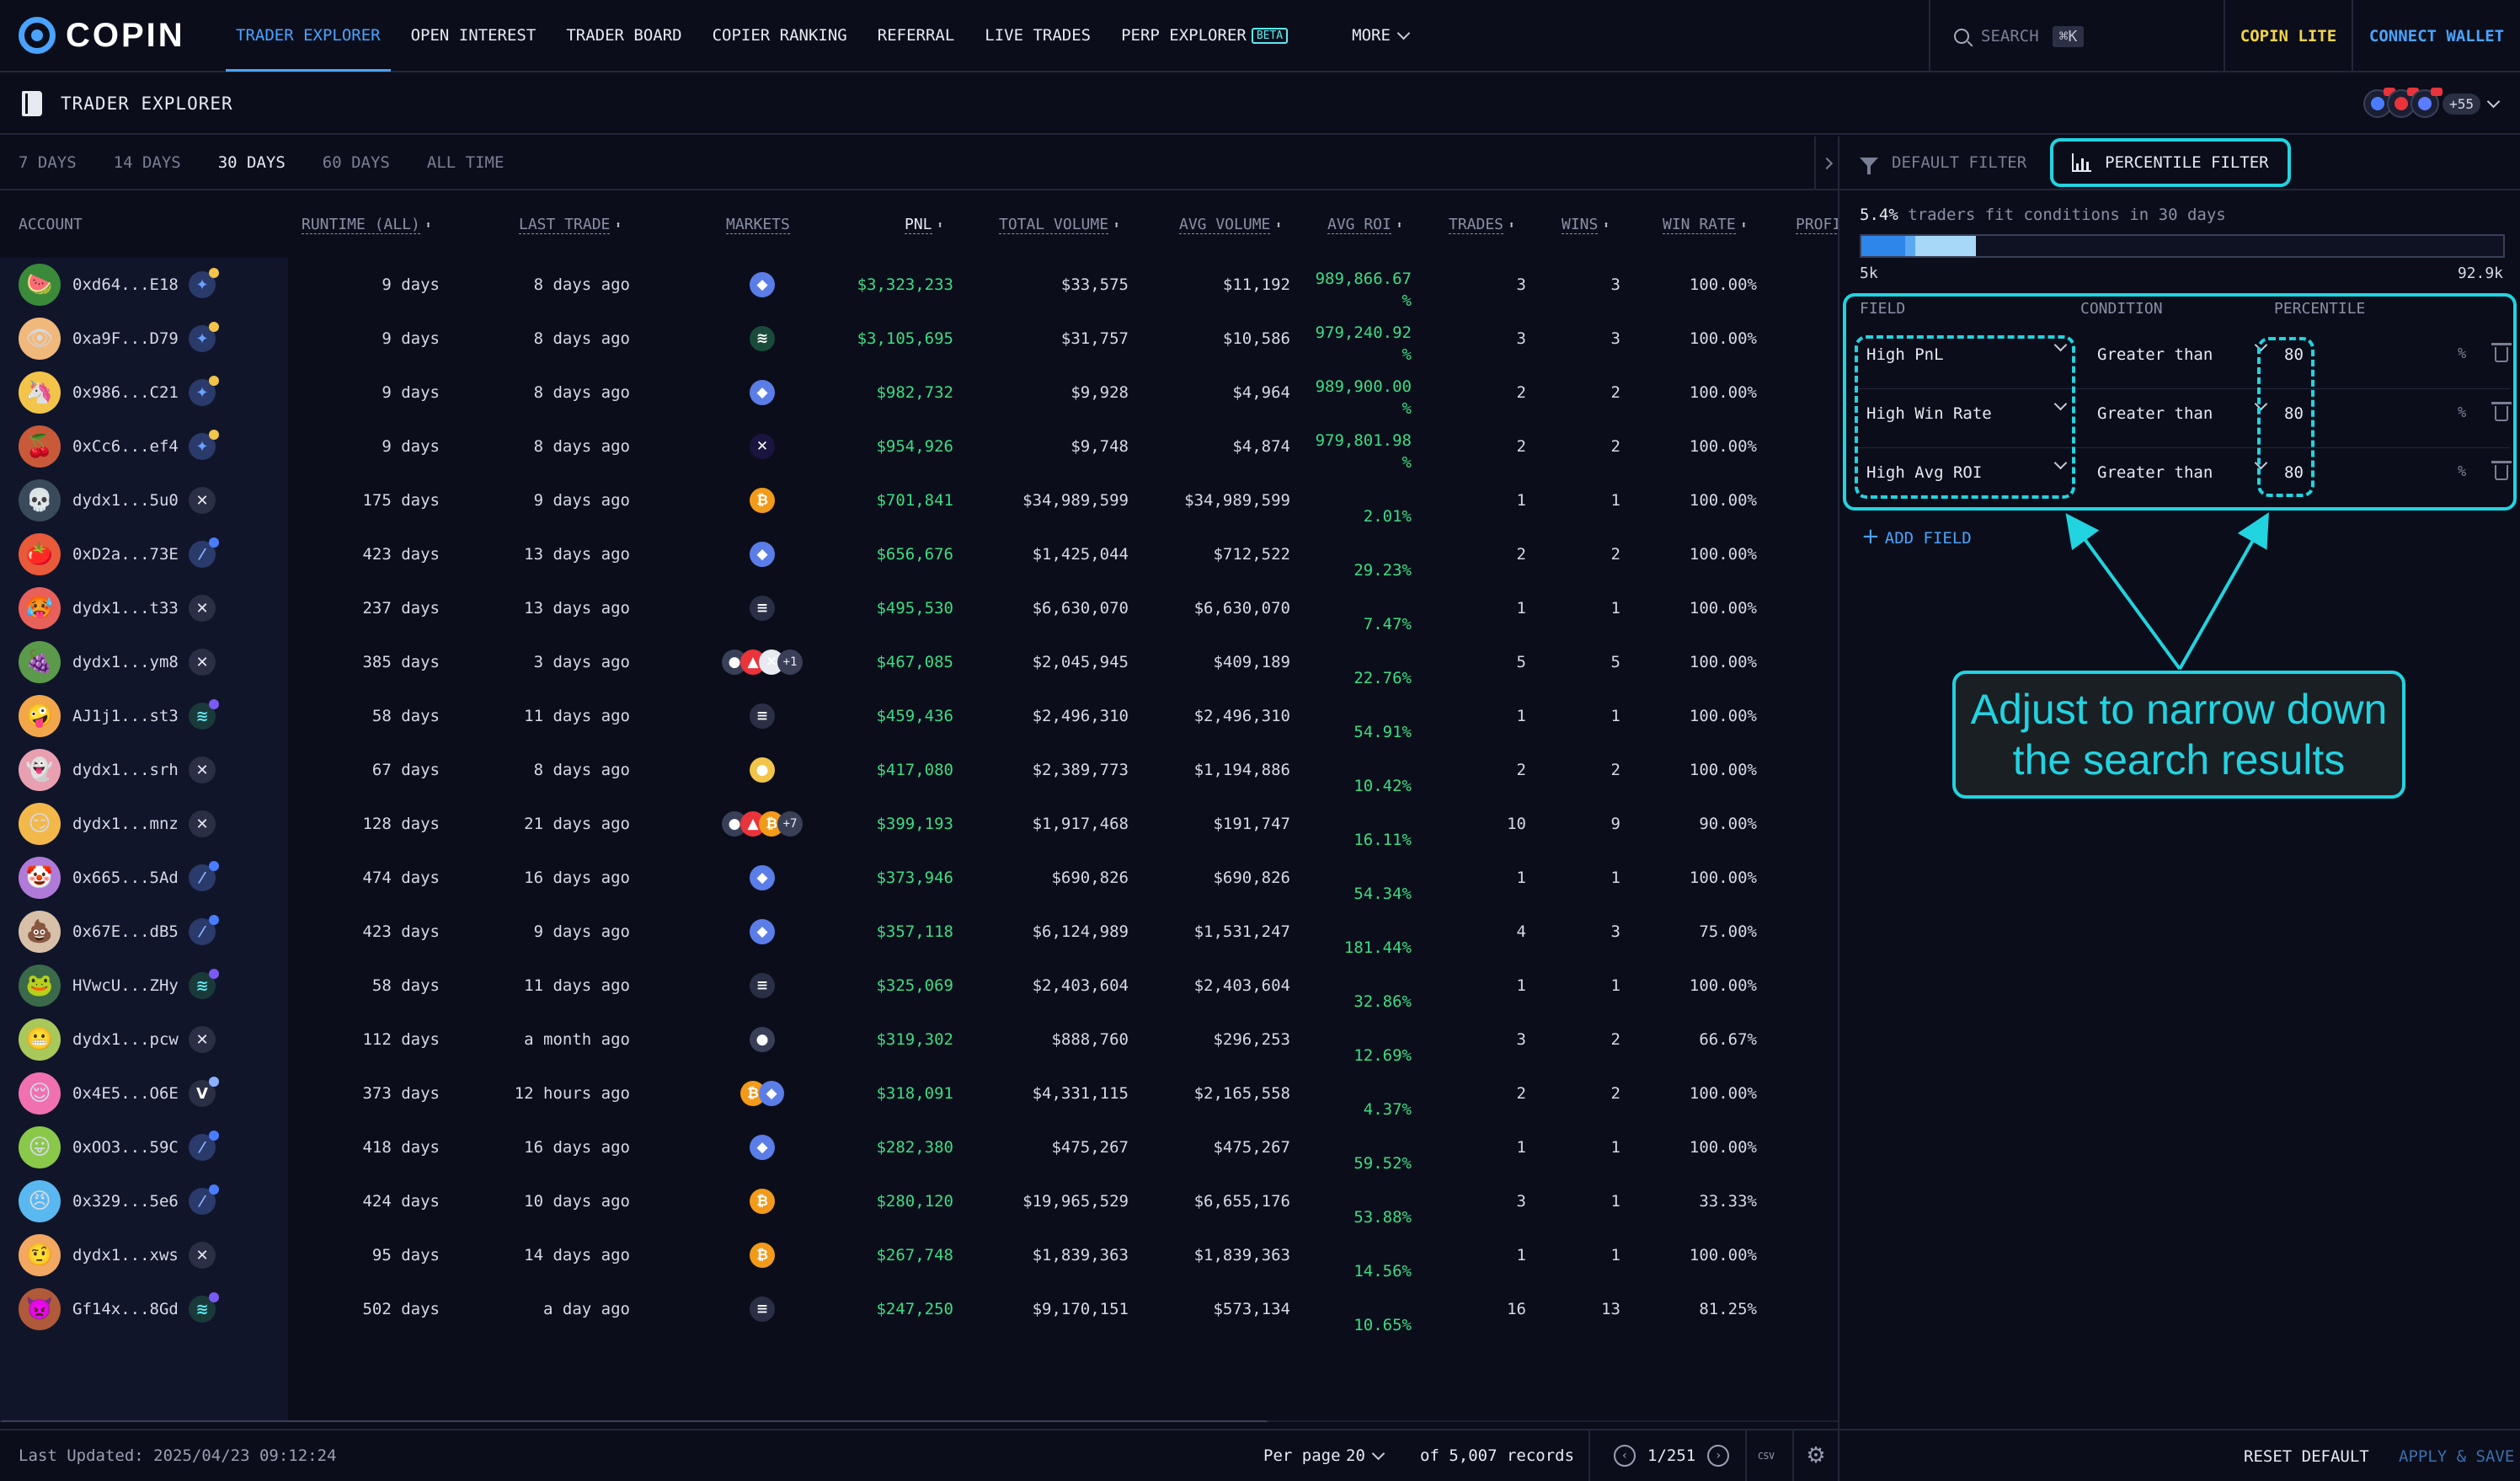  I want to click on scrollbar-thumb, so click(634, 1421).